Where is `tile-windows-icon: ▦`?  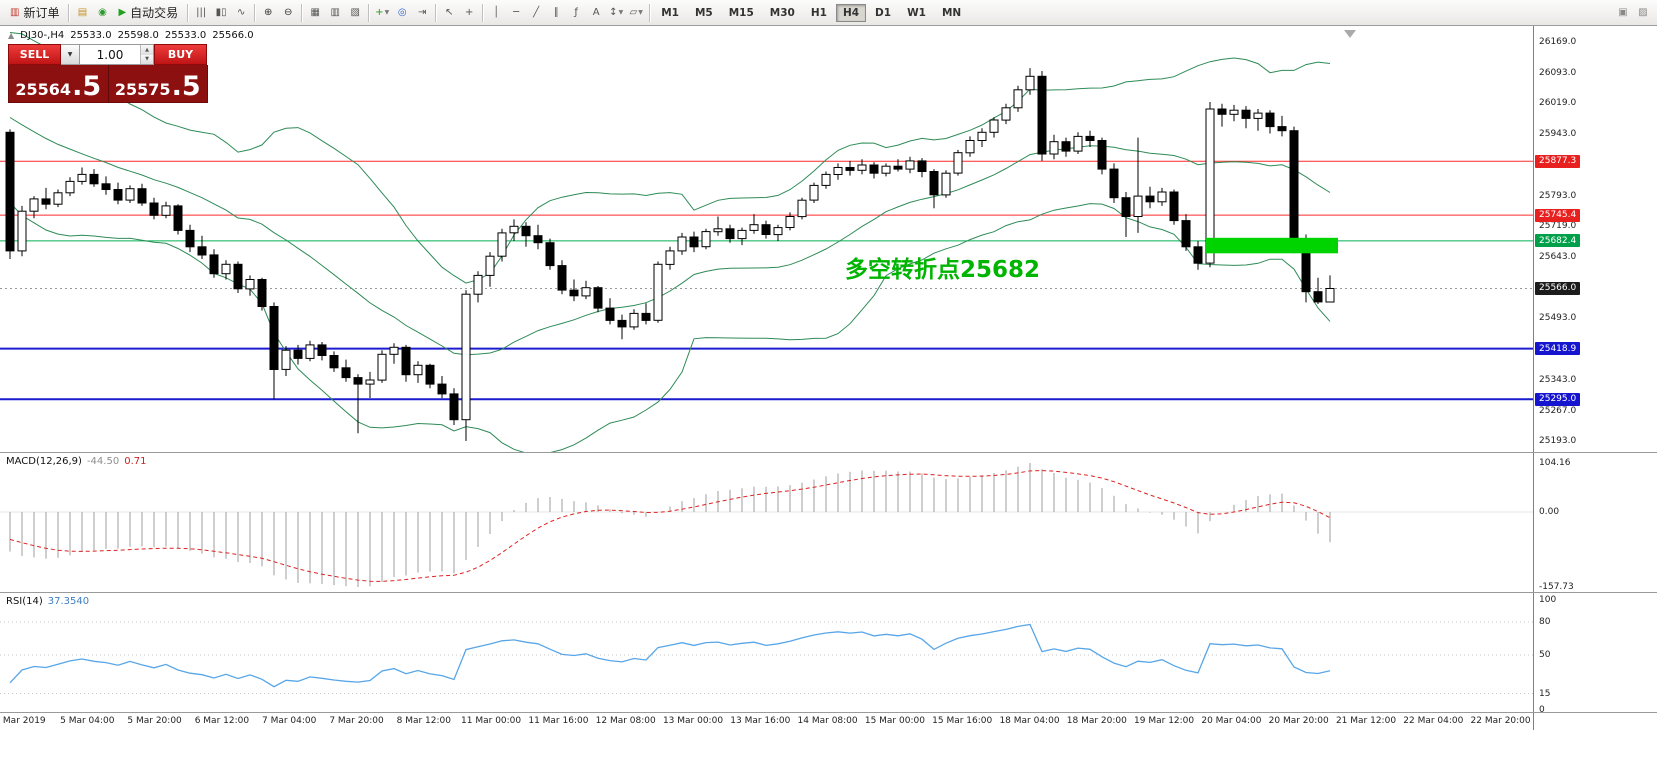 tile-windows-icon: ▦ is located at coordinates (315, 13).